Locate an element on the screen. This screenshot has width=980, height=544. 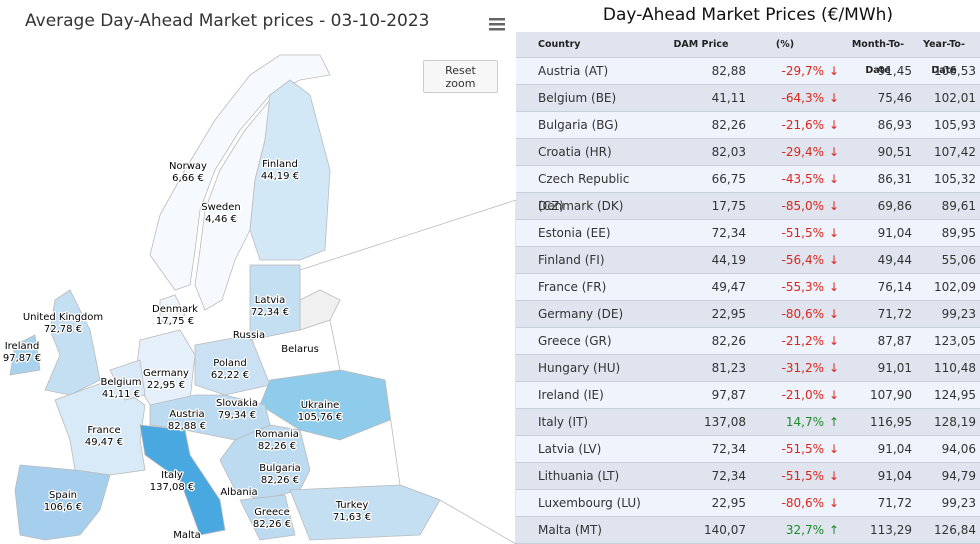
table-cell: 99,23 is located at coordinates (958, 503).